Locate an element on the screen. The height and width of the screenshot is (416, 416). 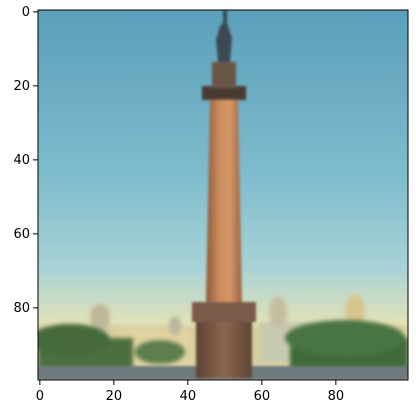
pedestal-top is located at coordinates (224, 312).